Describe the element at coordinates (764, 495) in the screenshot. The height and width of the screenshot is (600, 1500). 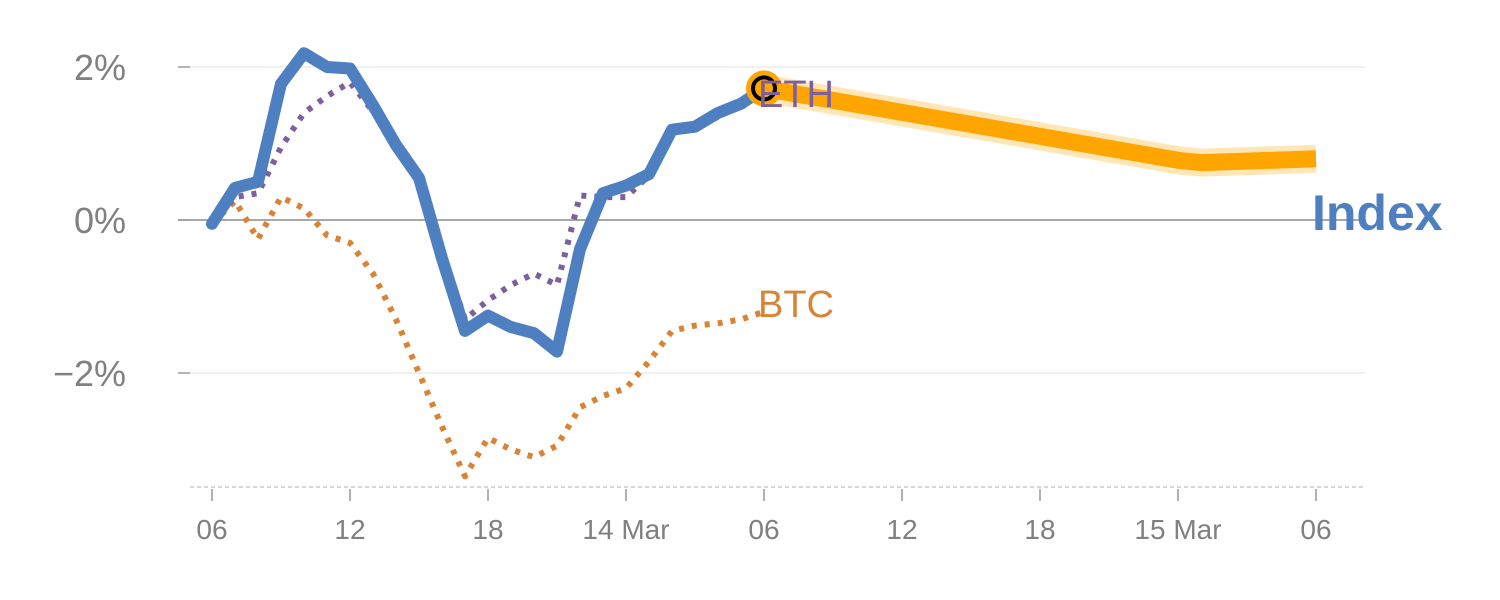
I see `x-tick-marks` at that location.